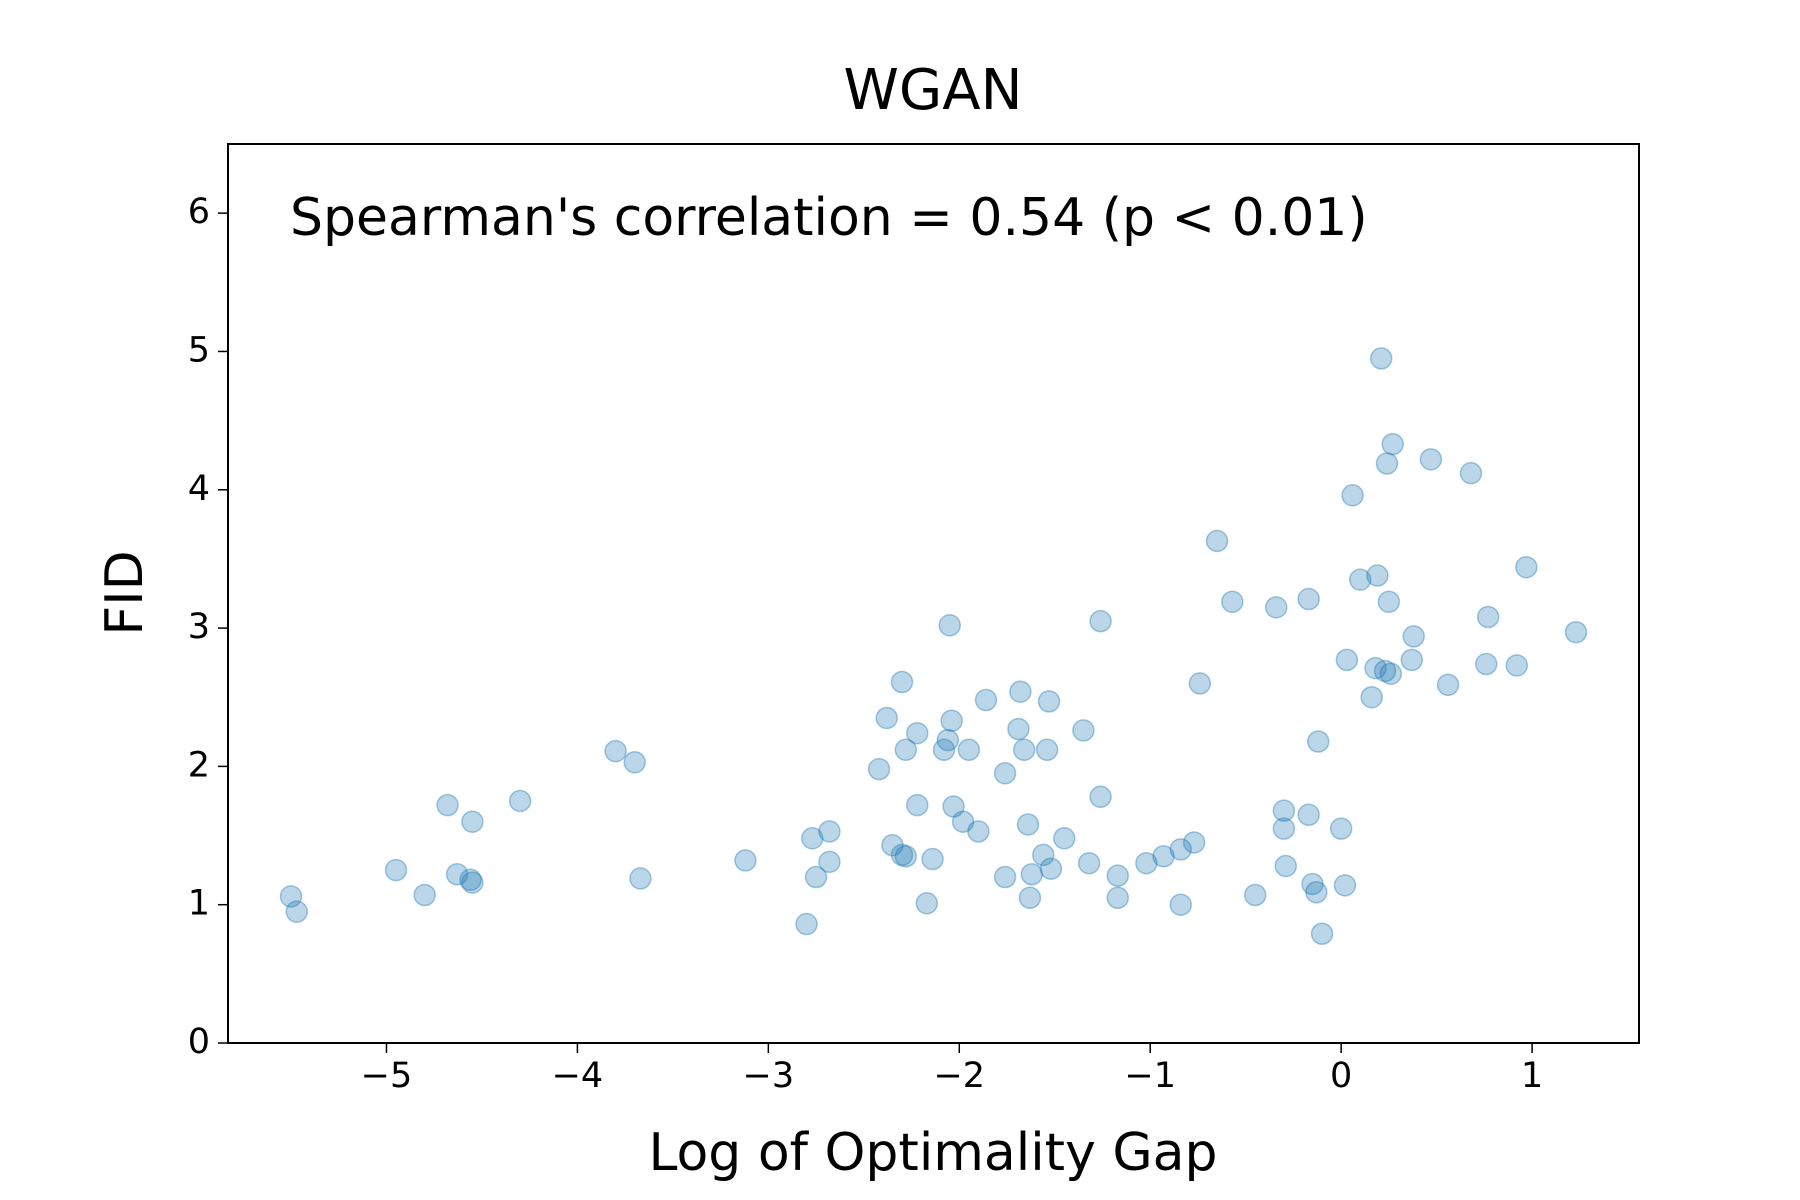 The height and width of the screenshot is (1200, 1800). Describe the element at coordinates (199, 627) in the screenshot. I see `y-tick-label: 3` at that location.